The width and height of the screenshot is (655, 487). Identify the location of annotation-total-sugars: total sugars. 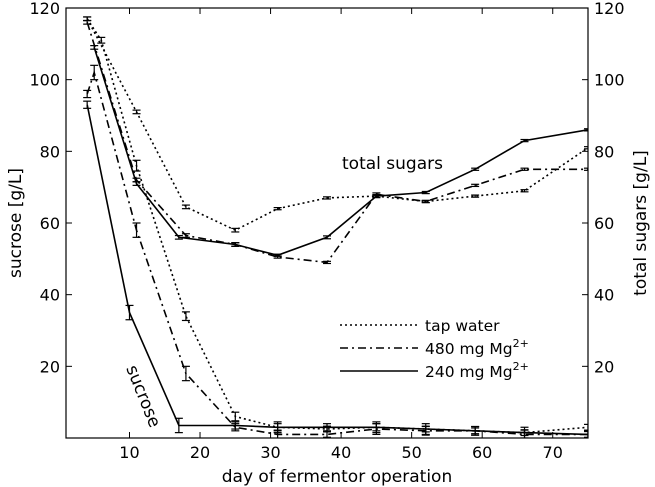
(392, 164).